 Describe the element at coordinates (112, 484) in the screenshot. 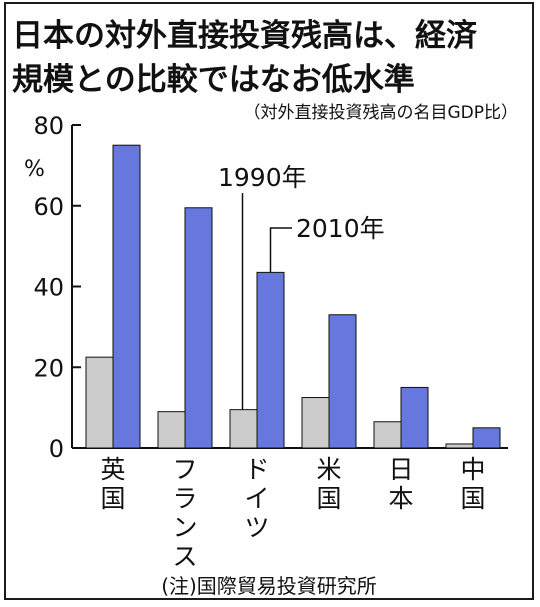

I see `category-label: 英国` at that location.